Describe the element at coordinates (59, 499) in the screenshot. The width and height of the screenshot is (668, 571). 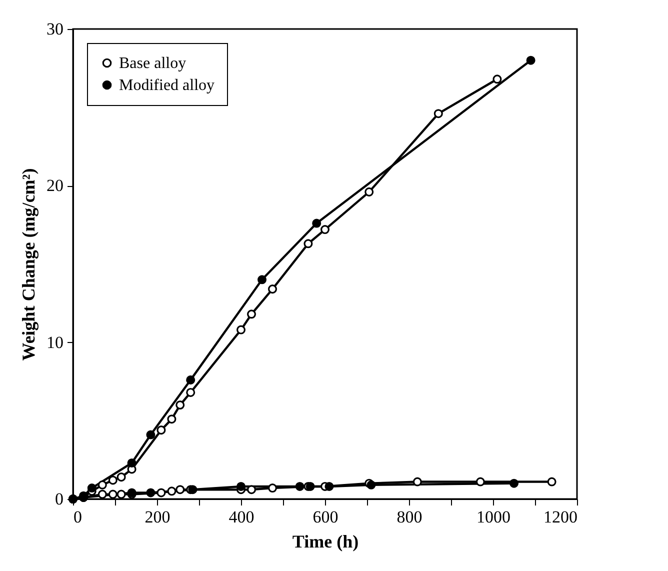
I see `y-tick-label: 0` at that location.